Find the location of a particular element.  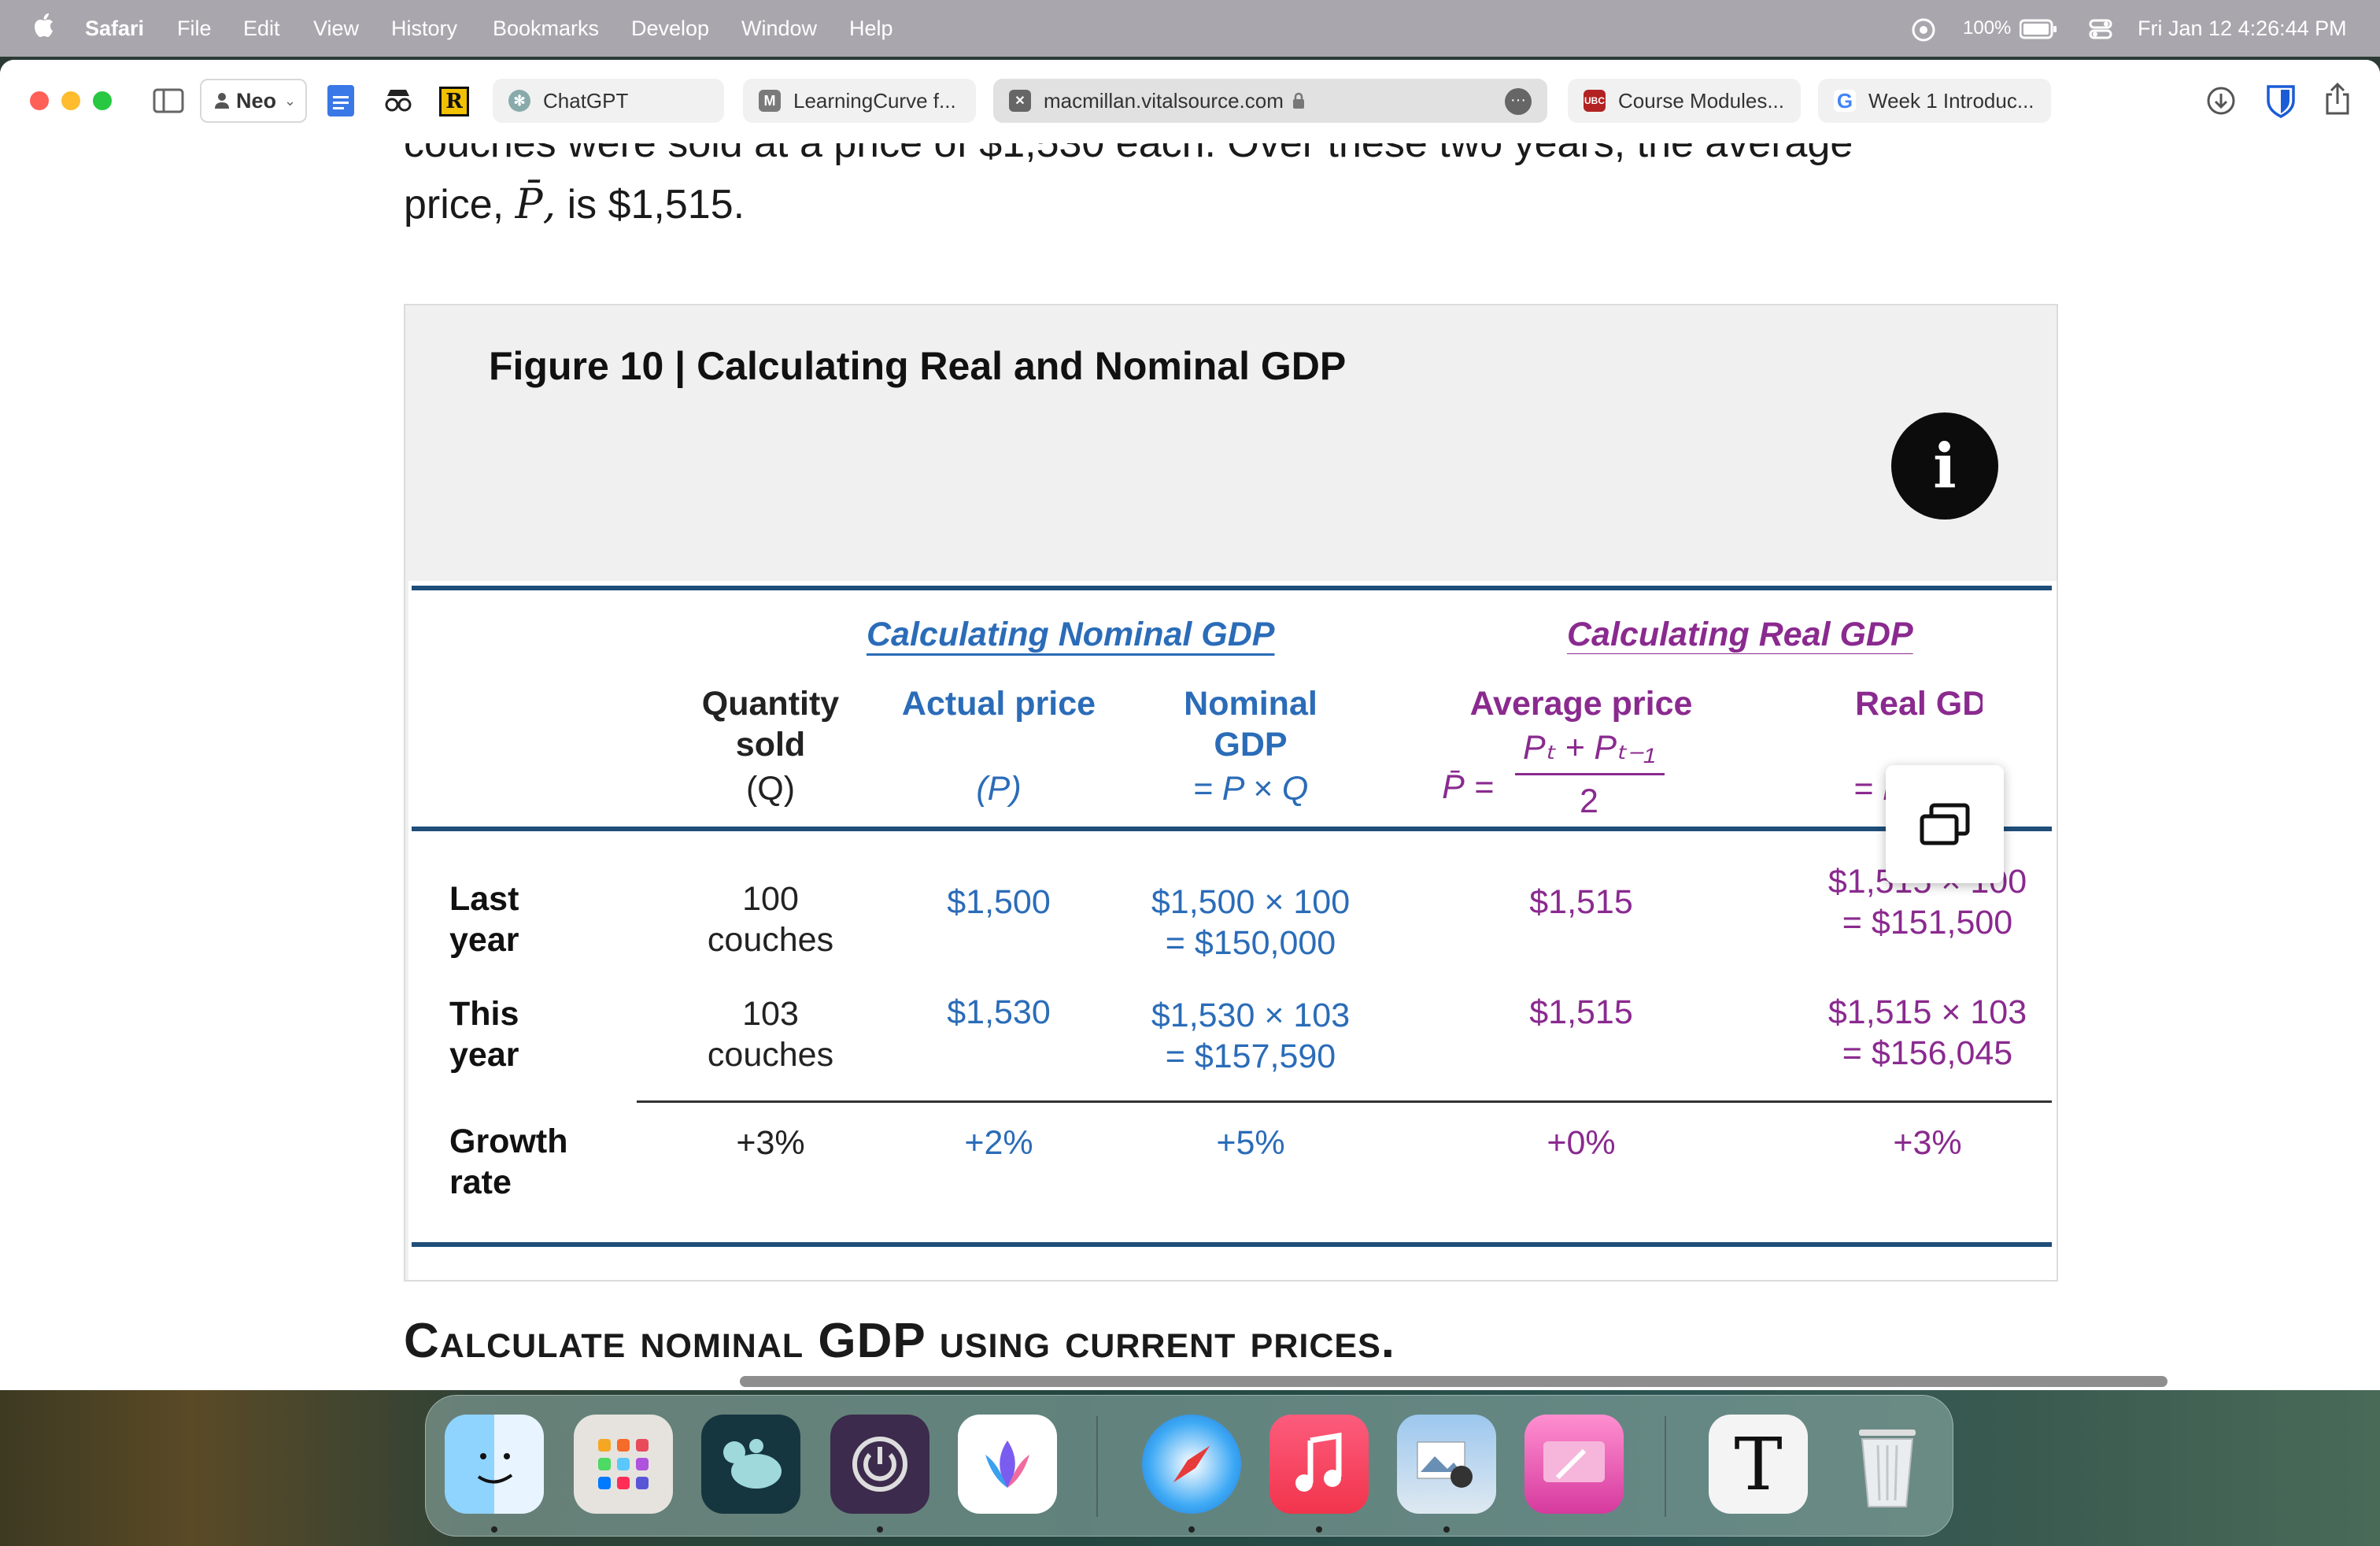

table-bottom-rule is located at coordinates (1232, 1244).